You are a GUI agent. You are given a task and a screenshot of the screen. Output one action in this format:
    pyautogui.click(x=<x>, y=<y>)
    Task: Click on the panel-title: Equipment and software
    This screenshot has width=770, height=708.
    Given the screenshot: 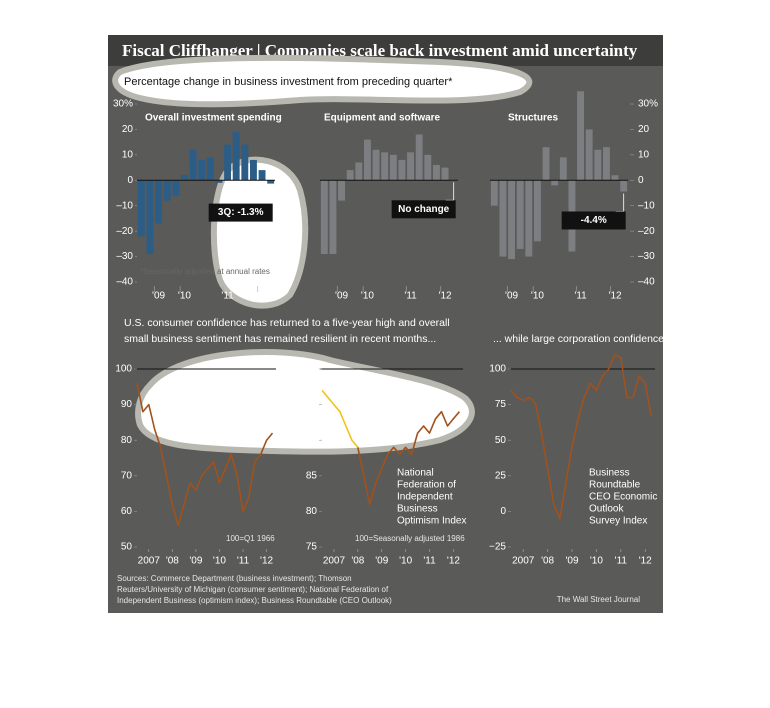 What is the action you would take?
    pyautogui.click(x=382, y=118)
    